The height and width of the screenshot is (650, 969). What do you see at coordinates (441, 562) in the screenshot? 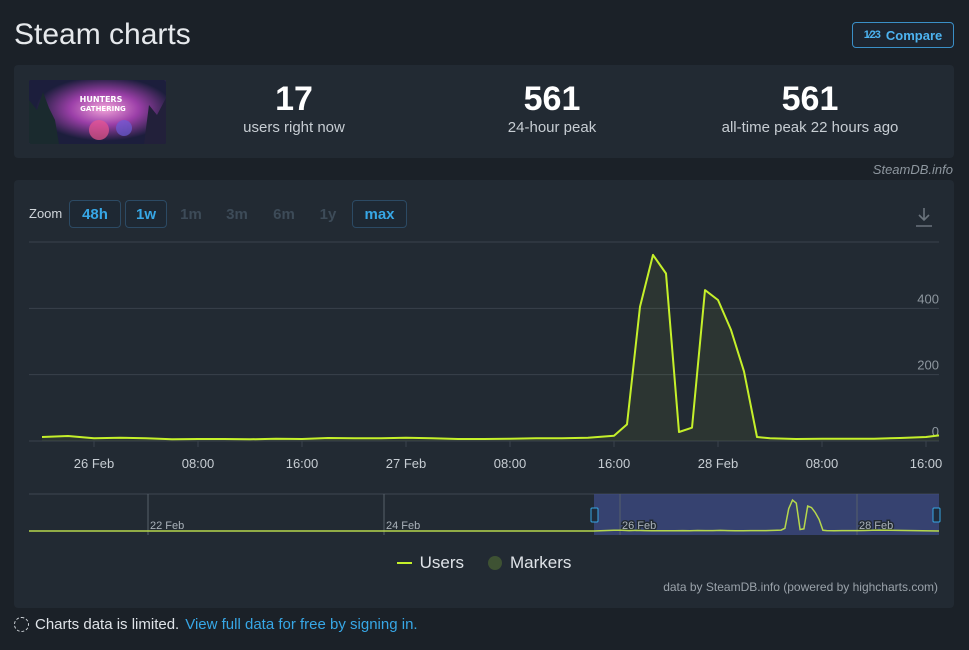
I see `legend-users-label: Users` at bounding box center [441, 562].